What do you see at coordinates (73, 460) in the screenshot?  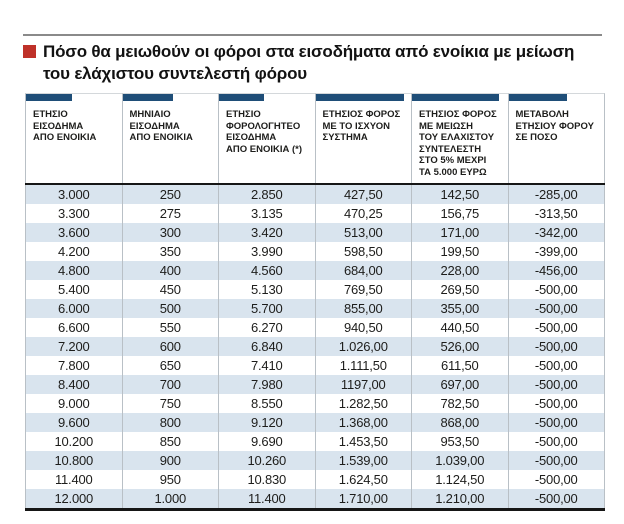 I see `table-cell: 10.800` at bounding box center [73, 460].